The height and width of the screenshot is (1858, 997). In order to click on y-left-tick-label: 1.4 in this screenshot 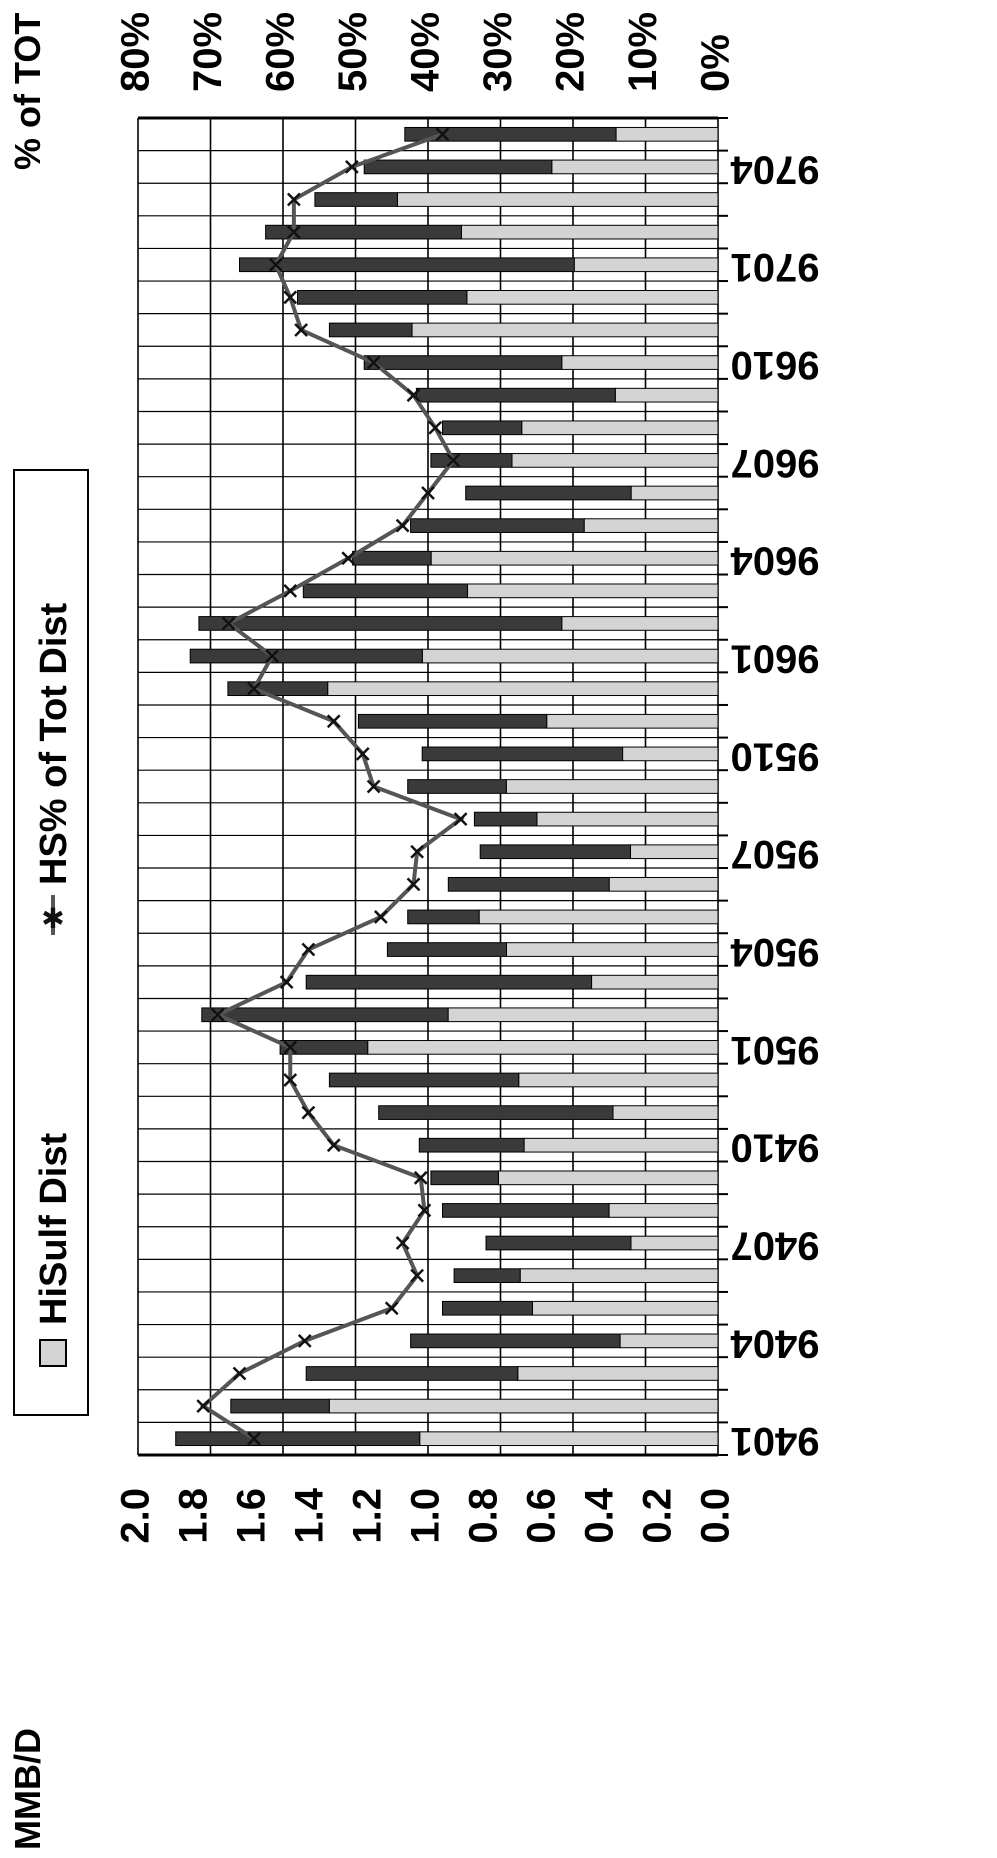, I will do `click(310, 1515)`.